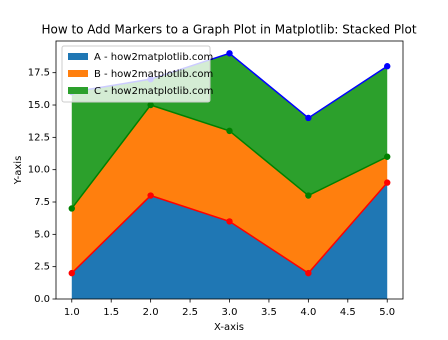  What do you see at coordinates (42, 234) in the screenshot?
I see `y-tick-label: 5.0` at bounding box center [42, 234].